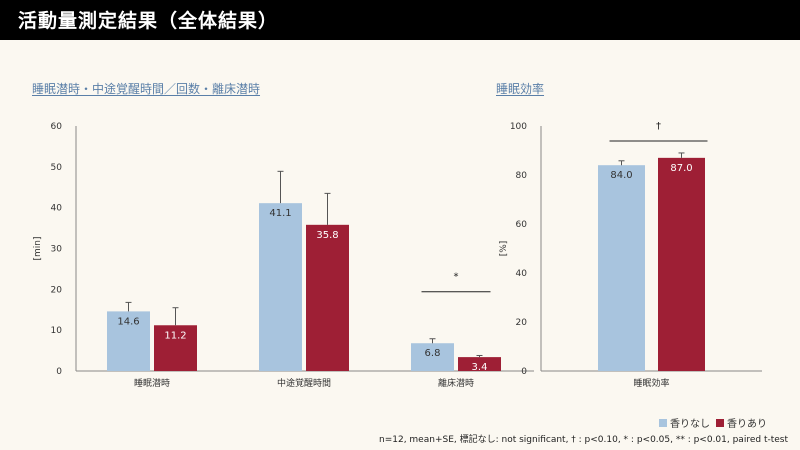 The height and width of the screenshot is (450, 800). What do you see at coordinates (280, 213) in the screenshot?
I see `data-label: 41.1` at bounding box center [280, 213].